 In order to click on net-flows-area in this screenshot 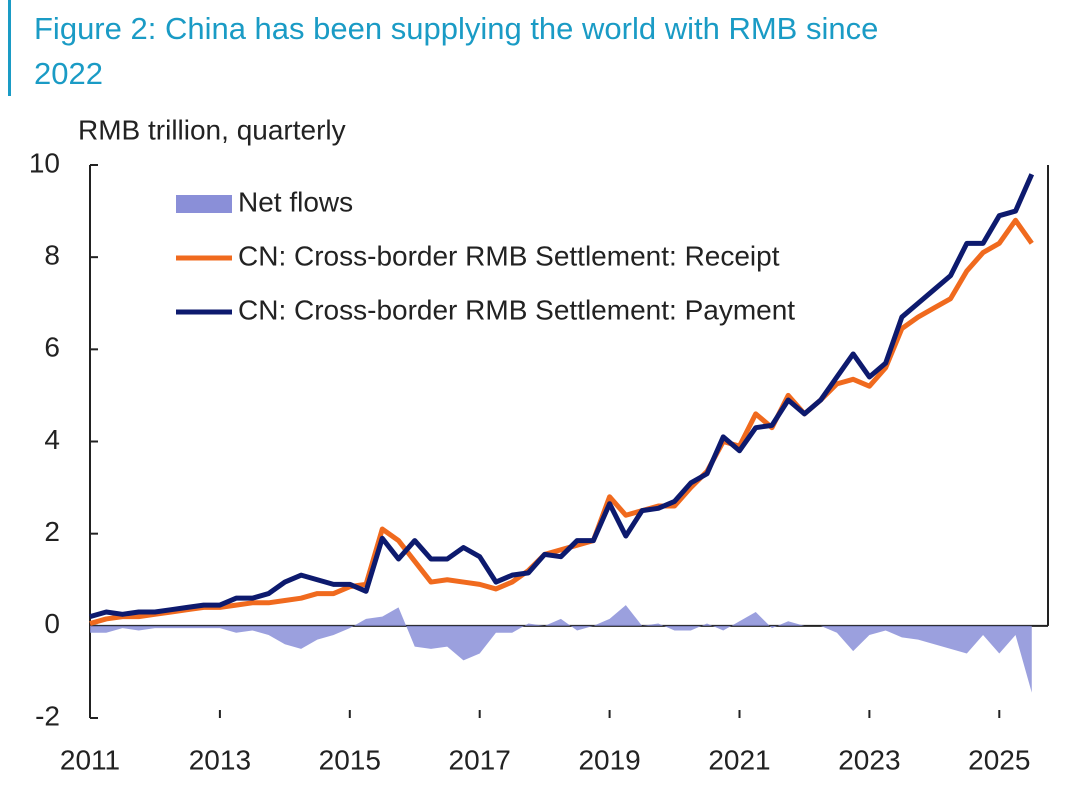, I will do `click(561, 649)`.